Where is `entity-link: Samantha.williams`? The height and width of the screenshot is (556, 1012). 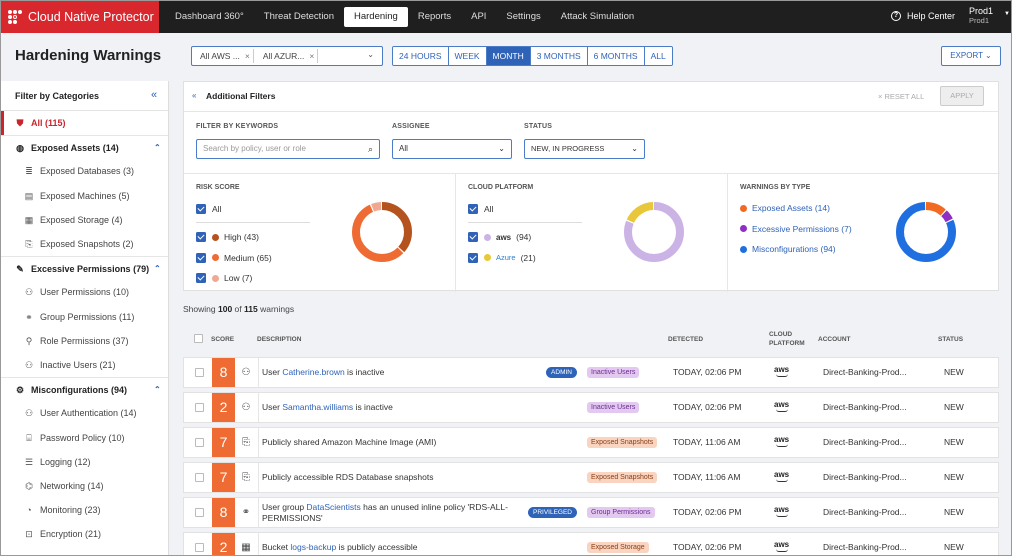
entity-link: Samantha.williams is located at coordinates (318, 407).